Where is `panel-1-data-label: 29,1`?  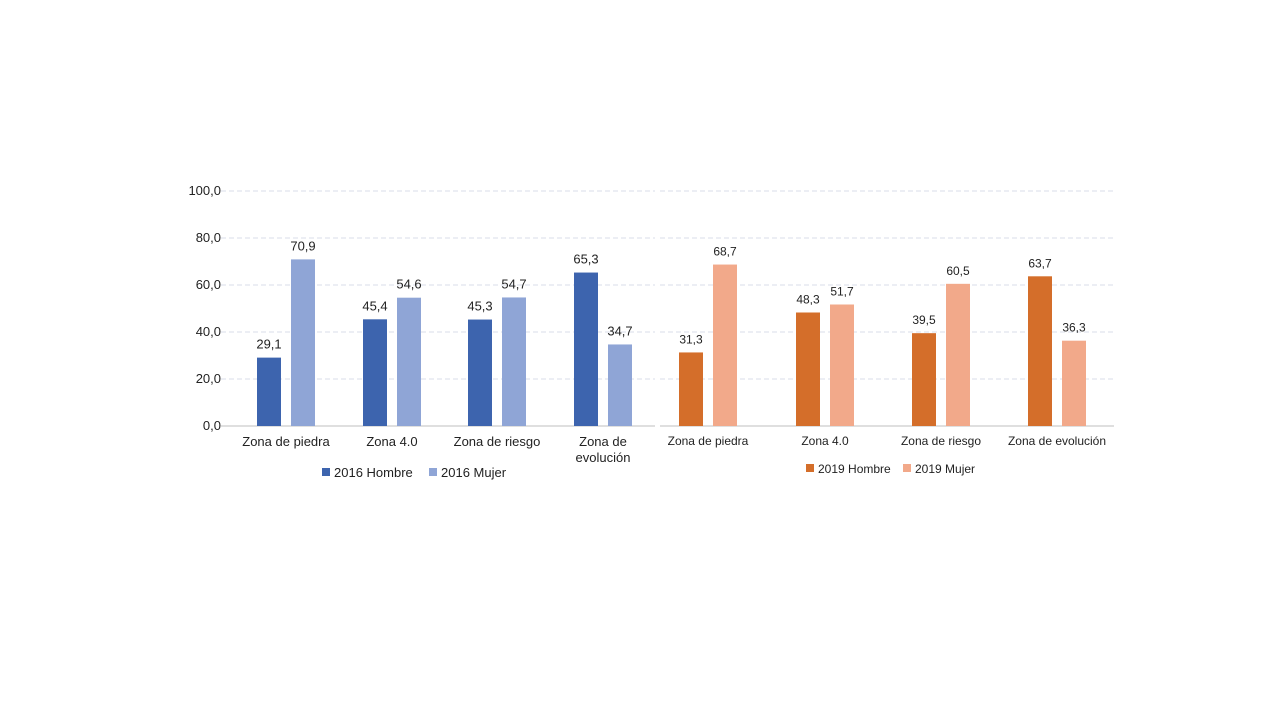 panel-1-data-label: 29,1 is located at coordinates (268, 344).